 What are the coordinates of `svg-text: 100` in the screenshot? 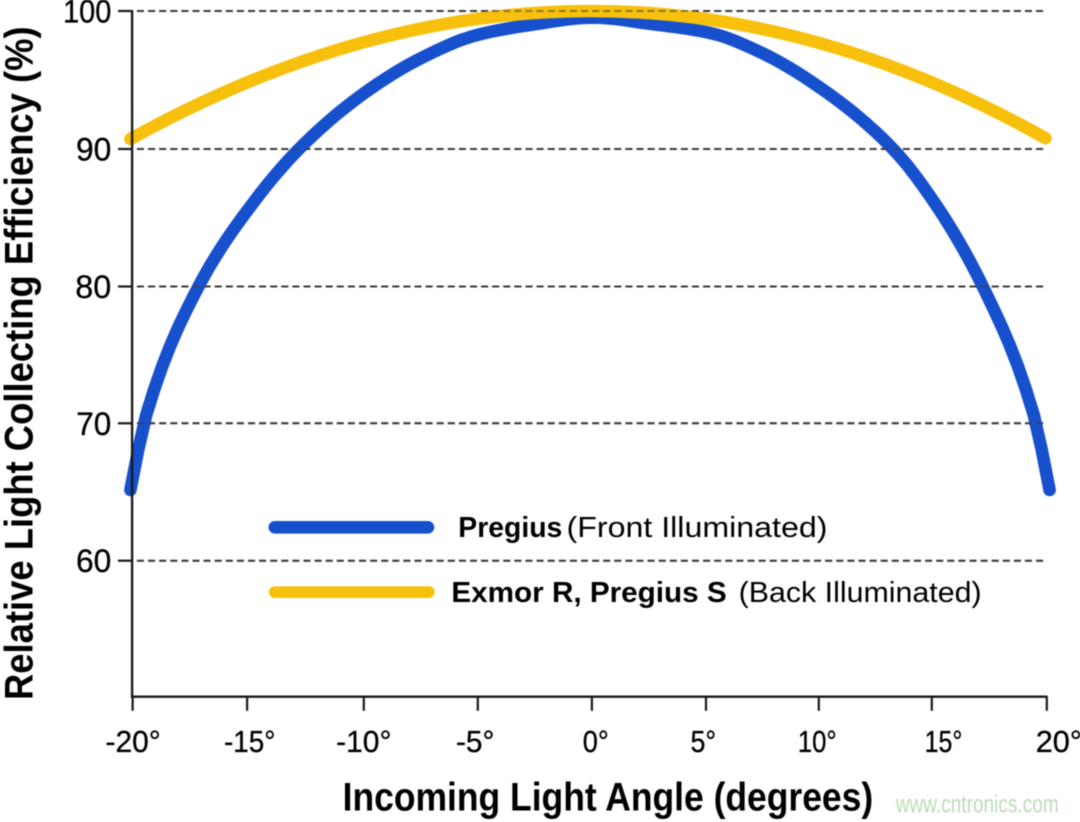 It's located at (87, 15).